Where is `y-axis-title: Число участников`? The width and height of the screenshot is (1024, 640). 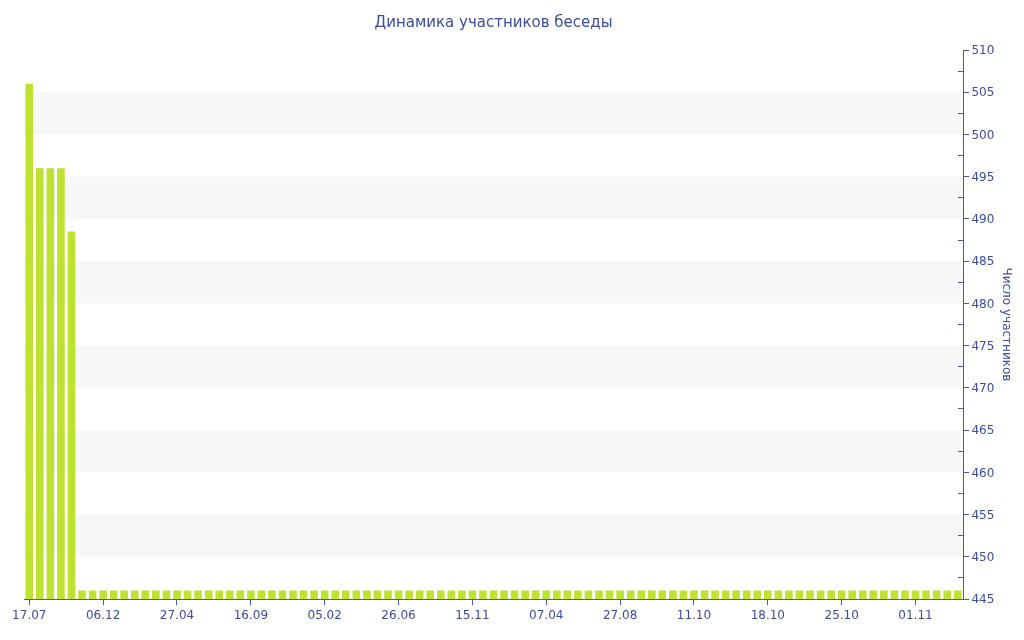
y-axis-title: Число участников is located at coordinates (1006, 324).